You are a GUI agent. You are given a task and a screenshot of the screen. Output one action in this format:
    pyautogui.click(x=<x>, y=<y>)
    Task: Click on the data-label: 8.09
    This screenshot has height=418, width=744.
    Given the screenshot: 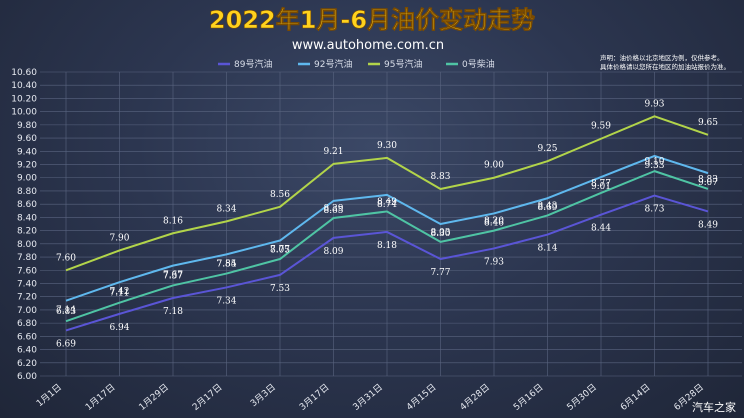 What is the action you would take?
    pyautogui.click(x=333, y=252)
    